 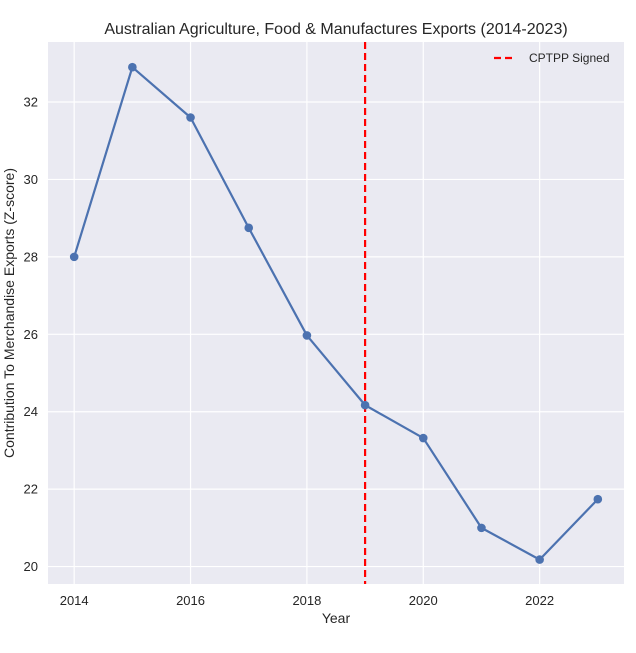 I want to click on x-tick-label: 2016, so click(x=190, y=600).